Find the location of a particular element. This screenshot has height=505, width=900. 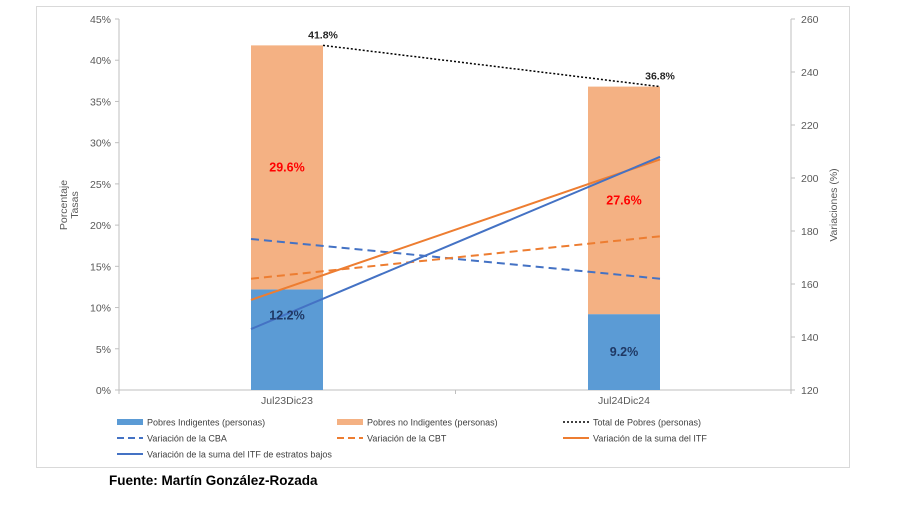

bar-data-label: 9.2% is located at coordinates (624, 352).